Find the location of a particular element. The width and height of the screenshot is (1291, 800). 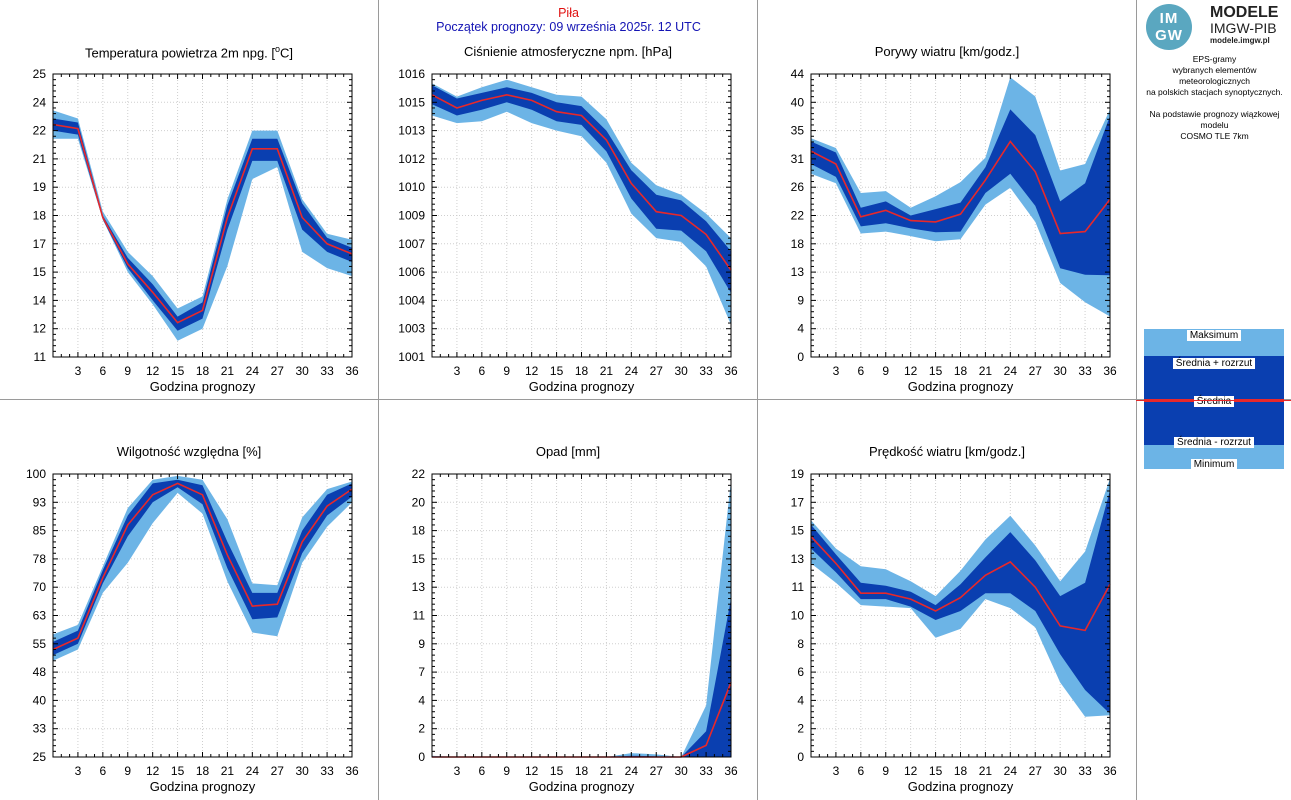

y-tick-label: 1003 is located at coordinates (411, 329).